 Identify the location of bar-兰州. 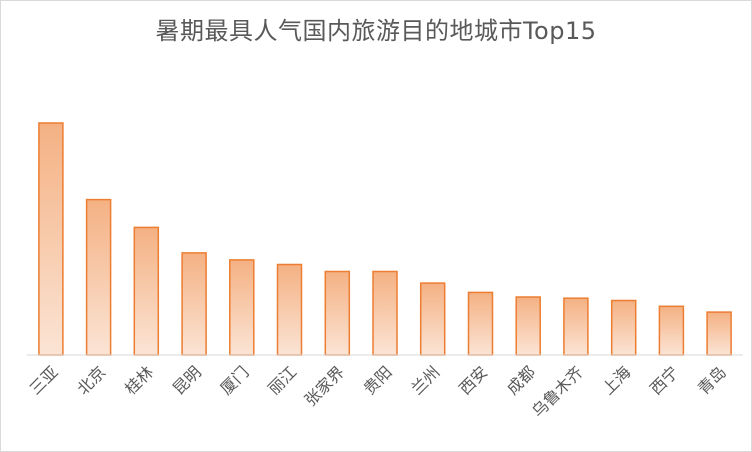
(432, 319).